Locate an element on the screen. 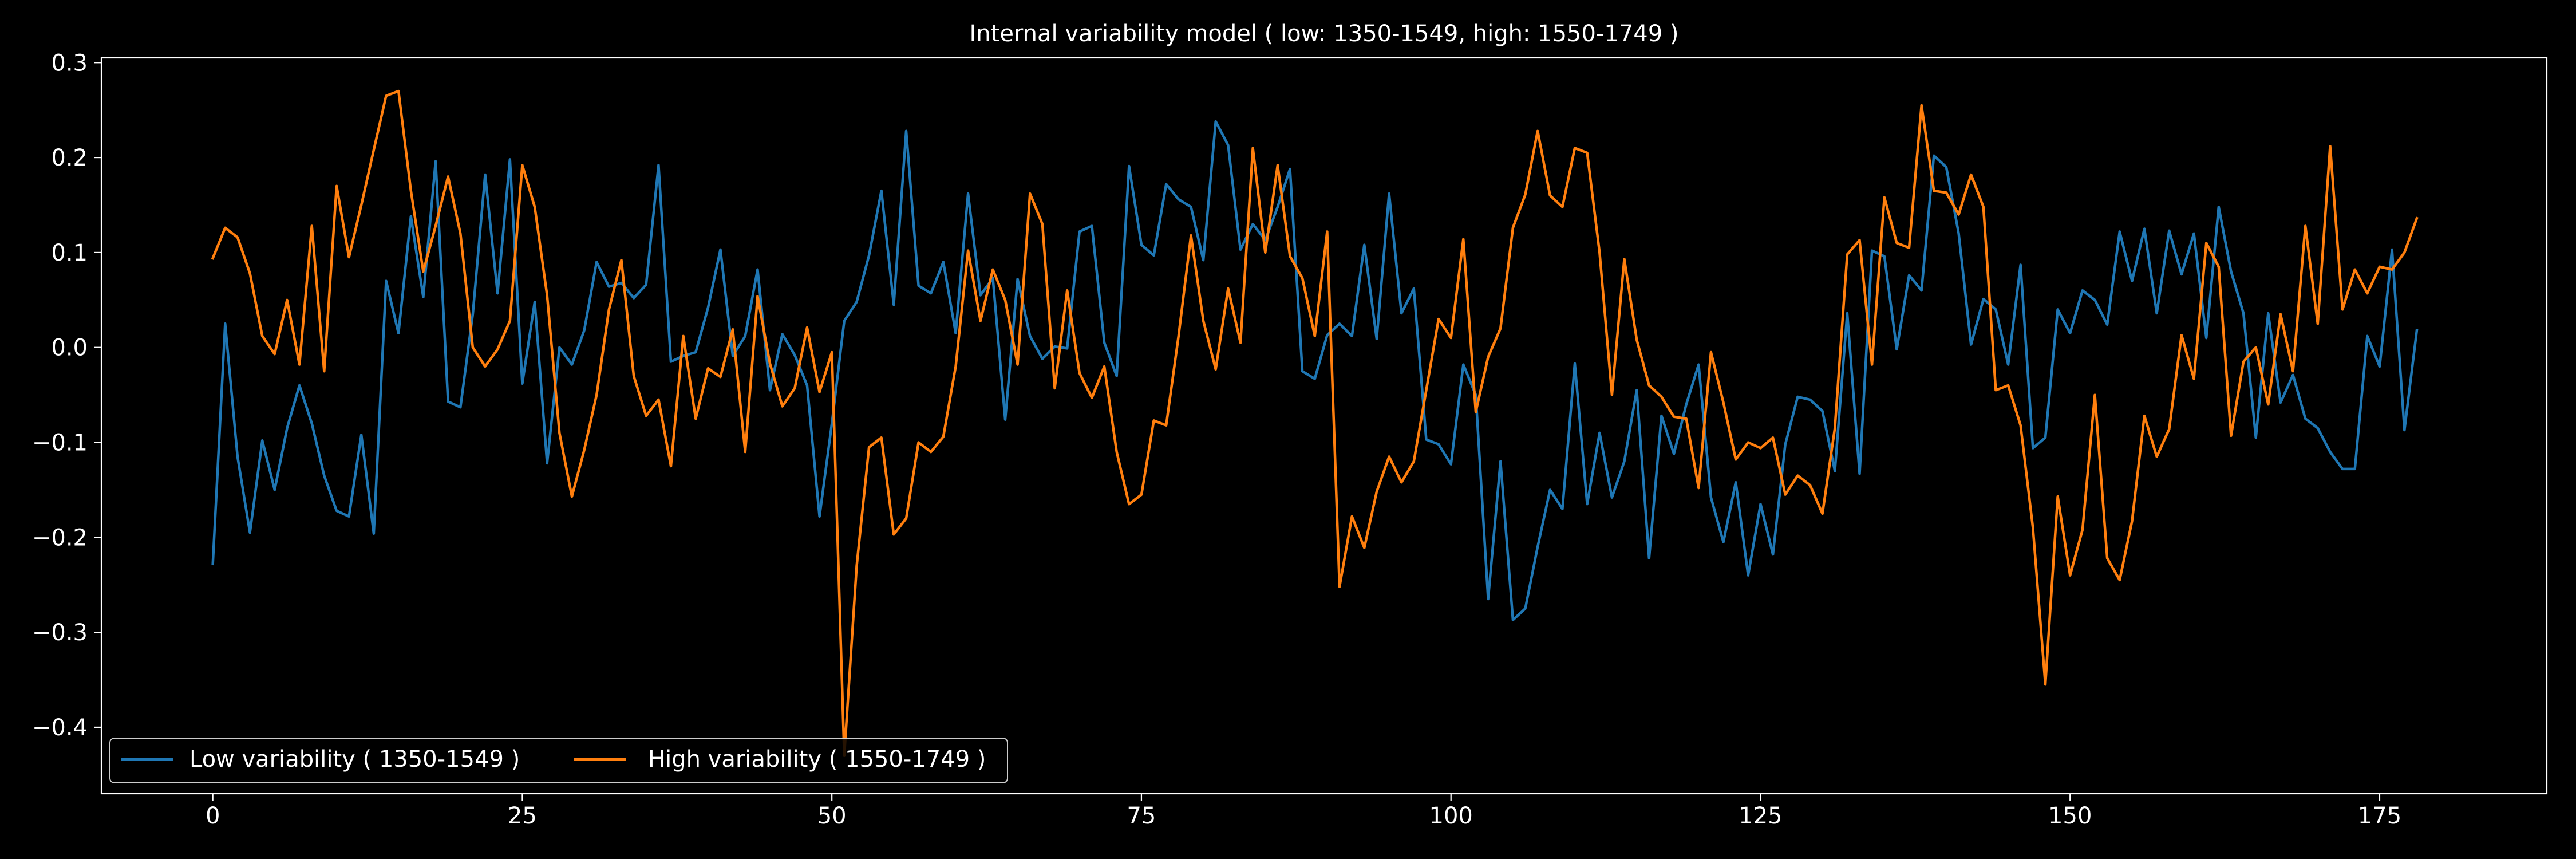 The image size is (2576, 859). legend-box is located at coordinates (558, 760).